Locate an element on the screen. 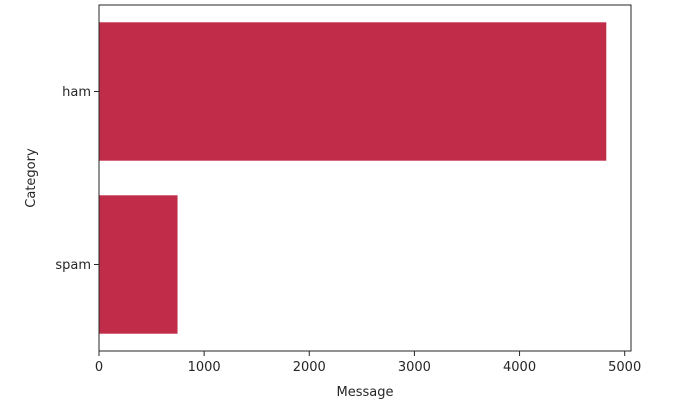 The image size is (678, 406). x-axis-title: Message is located at coordinates (365, 392).